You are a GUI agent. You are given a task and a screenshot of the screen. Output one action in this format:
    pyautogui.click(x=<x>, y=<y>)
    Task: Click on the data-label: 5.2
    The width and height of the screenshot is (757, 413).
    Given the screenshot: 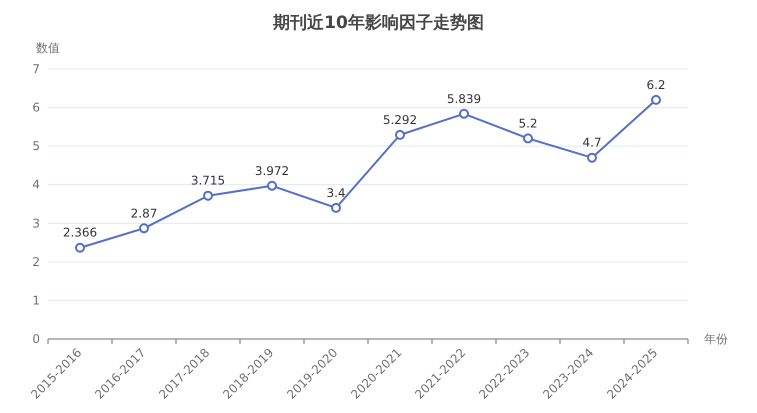 What is the action you would take?
    pyautogui.click(x=528, y=123)
    